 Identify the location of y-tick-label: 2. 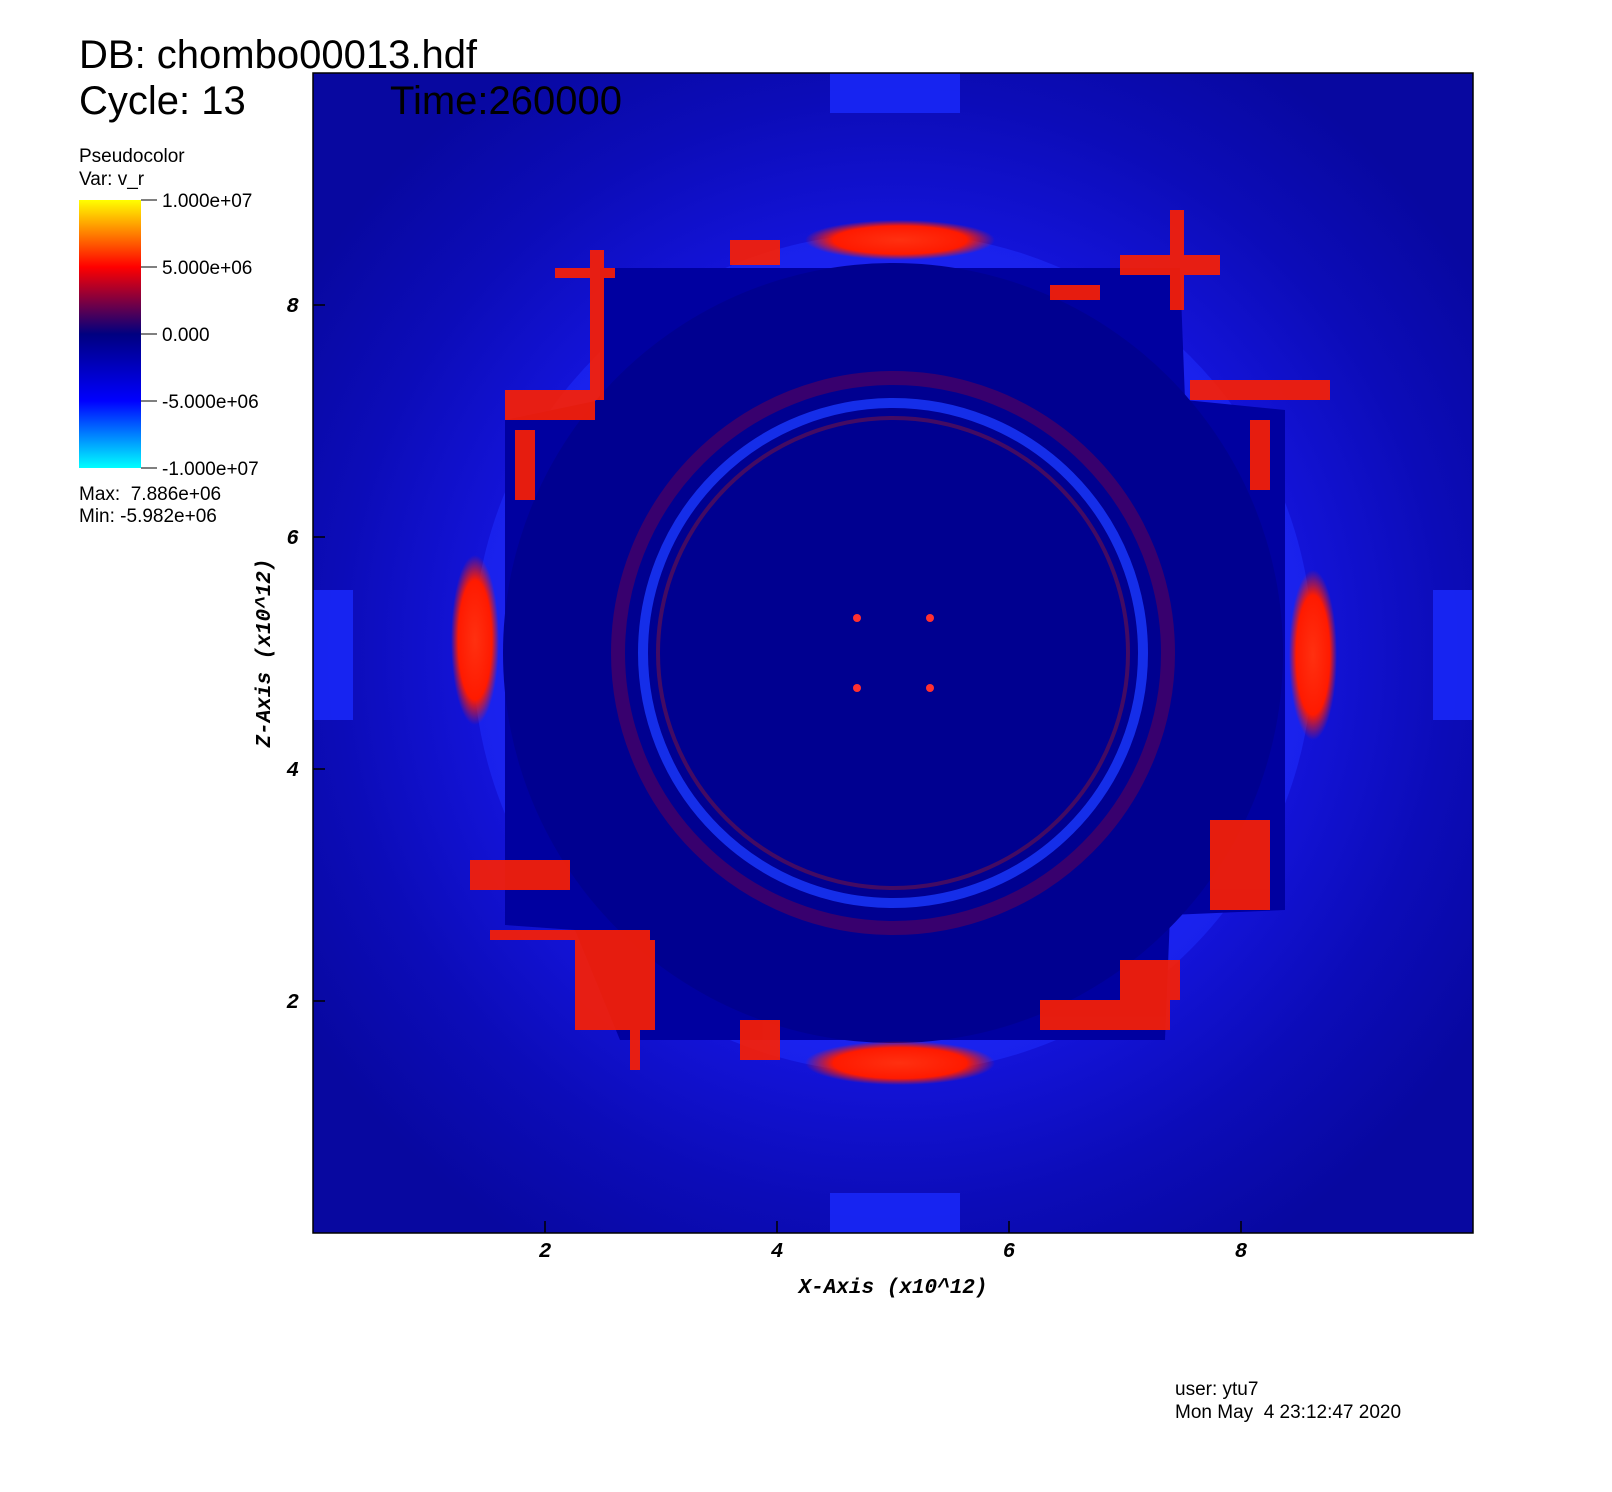
(292, 1003).